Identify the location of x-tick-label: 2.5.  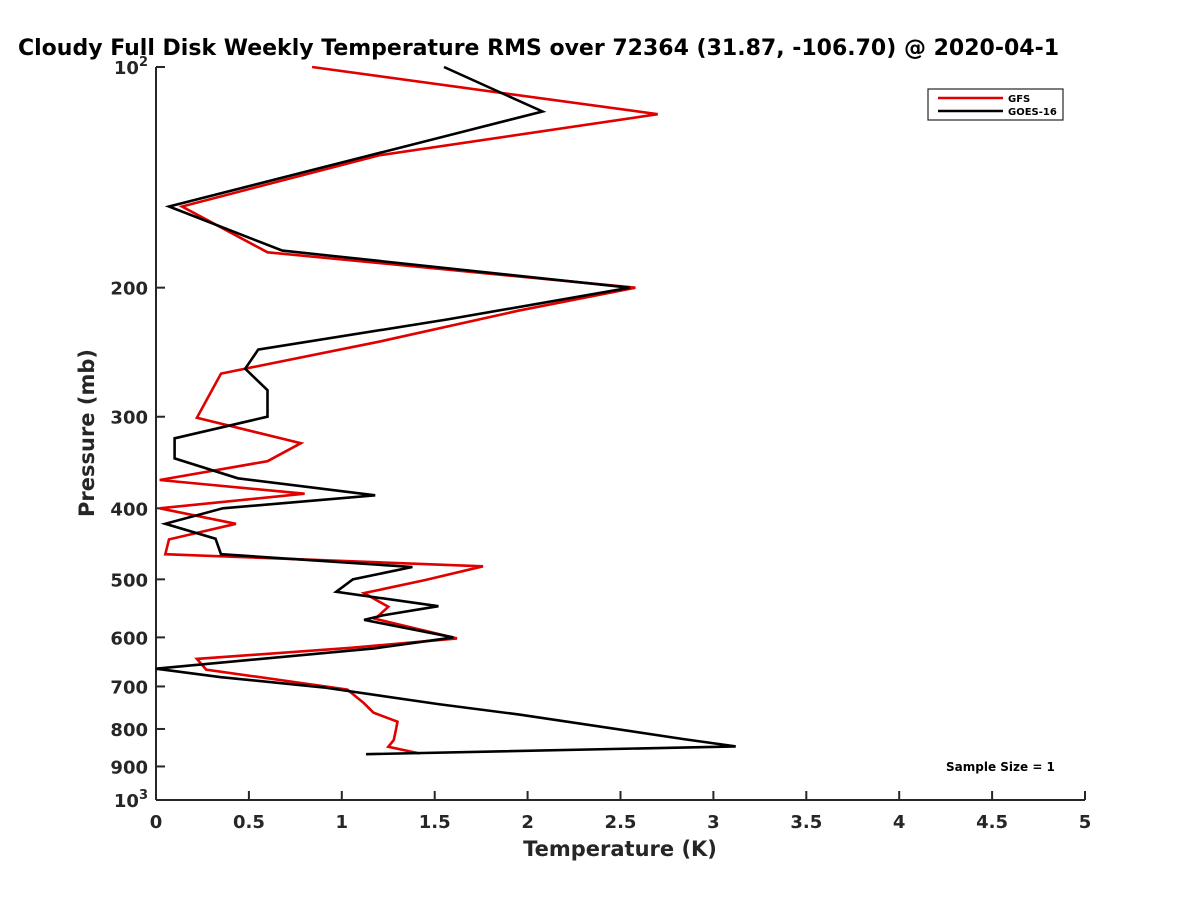
(621, 822).